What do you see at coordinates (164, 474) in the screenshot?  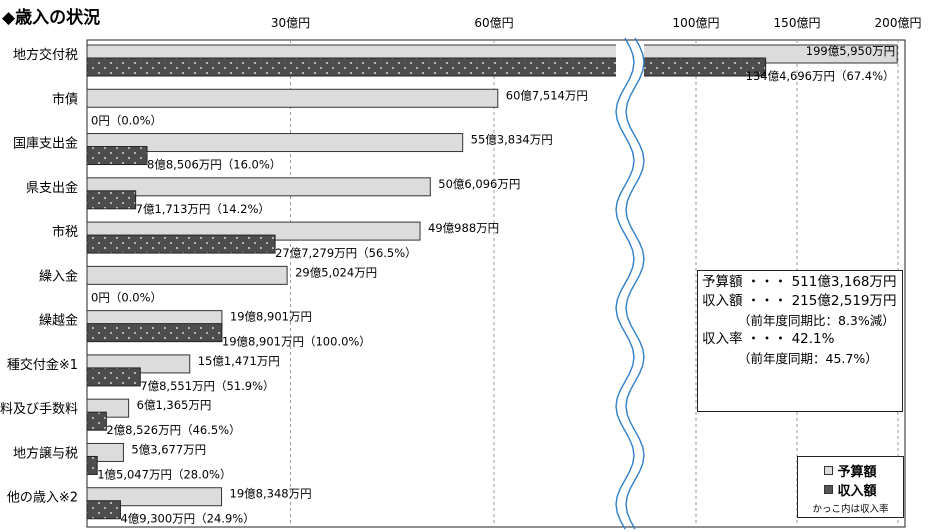 I see `revenue-value-label: 1億5,047万円（28.0%）` at bounding box center [164, 474].